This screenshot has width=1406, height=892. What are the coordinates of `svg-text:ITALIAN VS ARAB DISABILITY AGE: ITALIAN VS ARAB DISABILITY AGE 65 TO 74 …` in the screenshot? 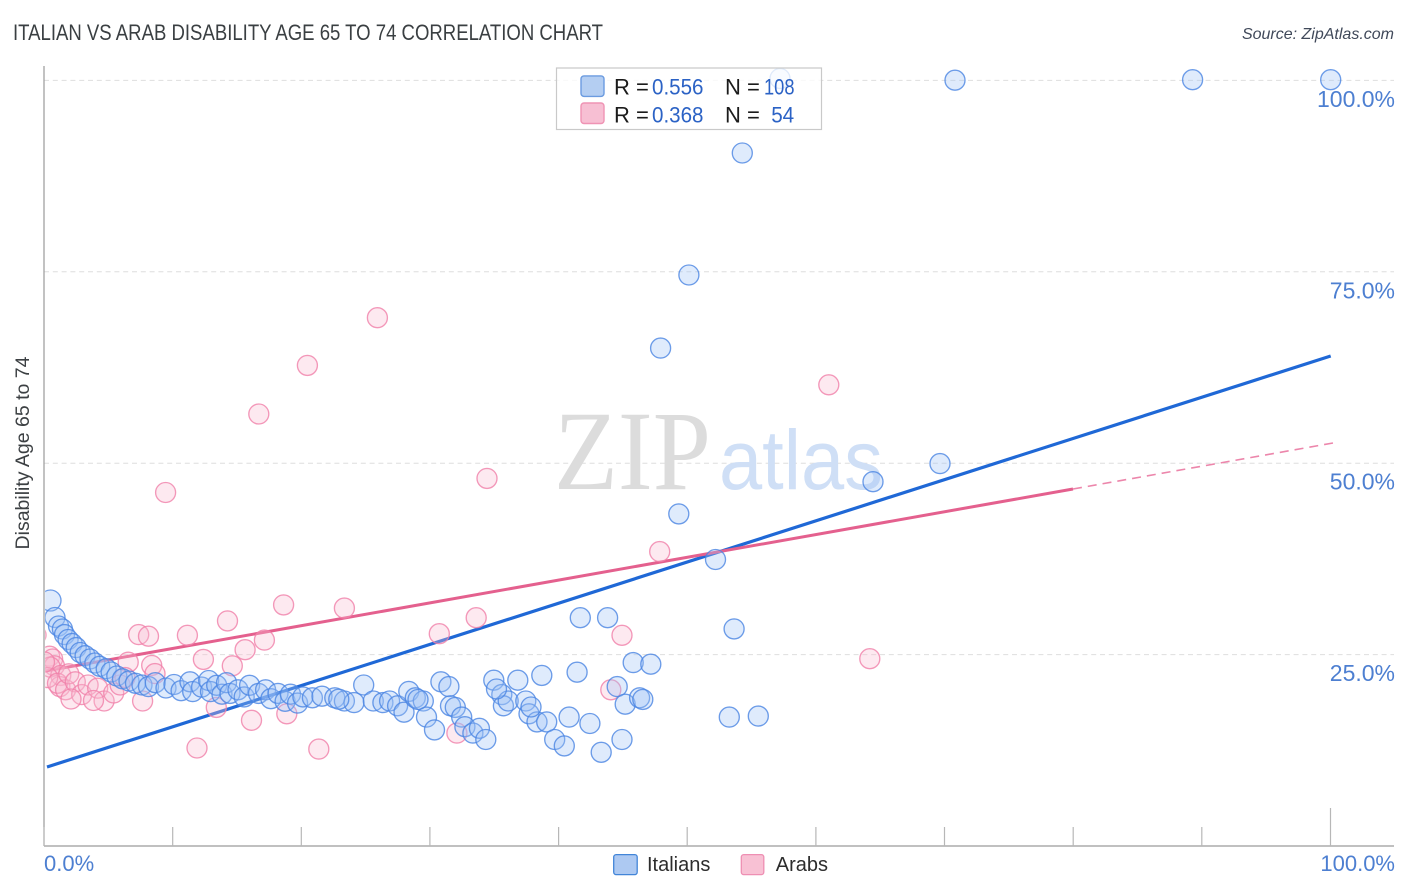 It's located at (308, 32).